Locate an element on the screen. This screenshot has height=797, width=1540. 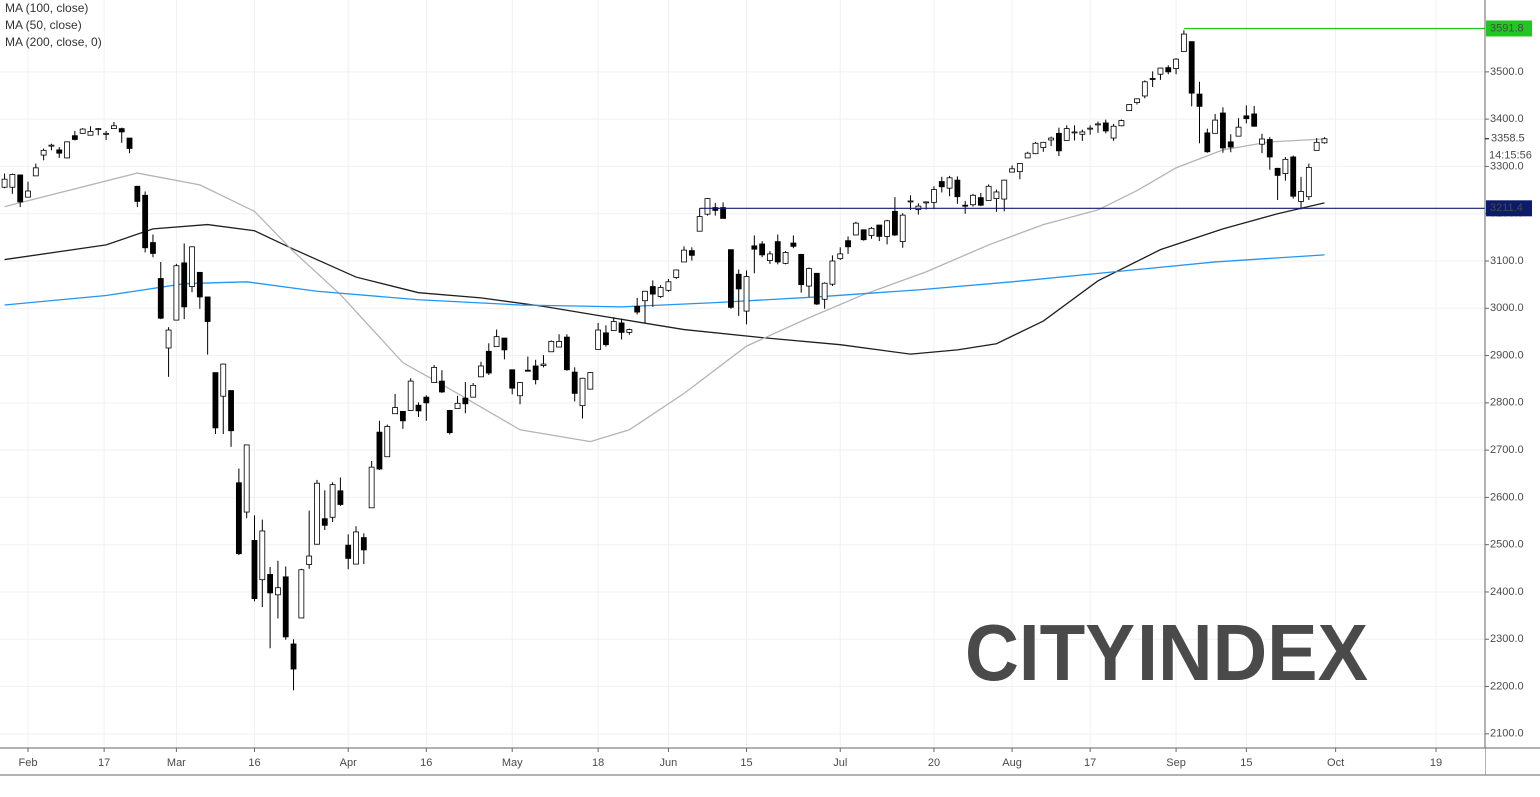
y-tick-label: 2500.0 is located at coordinates (1507, 545).